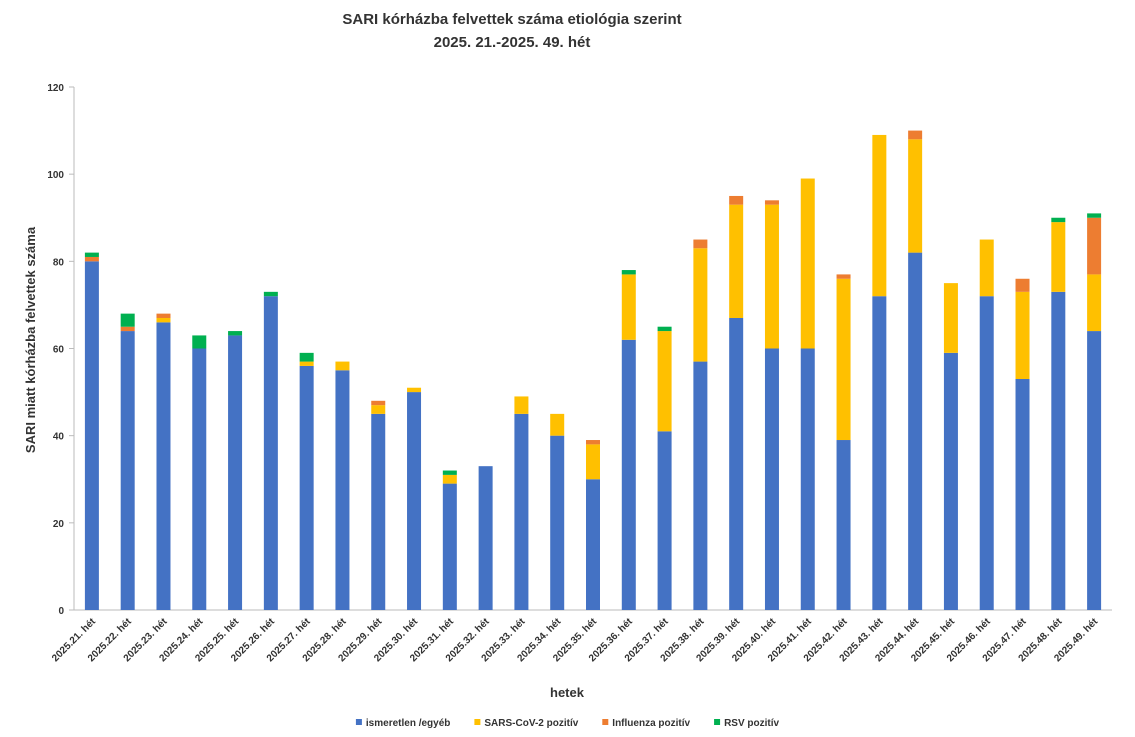 The height and width of the screenshot is (737, 1135). What do you see at coordinates (512, 42) in the screenshot?
I see `chart-subtitle: 2025. 21.-2025. 49. hét` at bounding box center [512, 42].